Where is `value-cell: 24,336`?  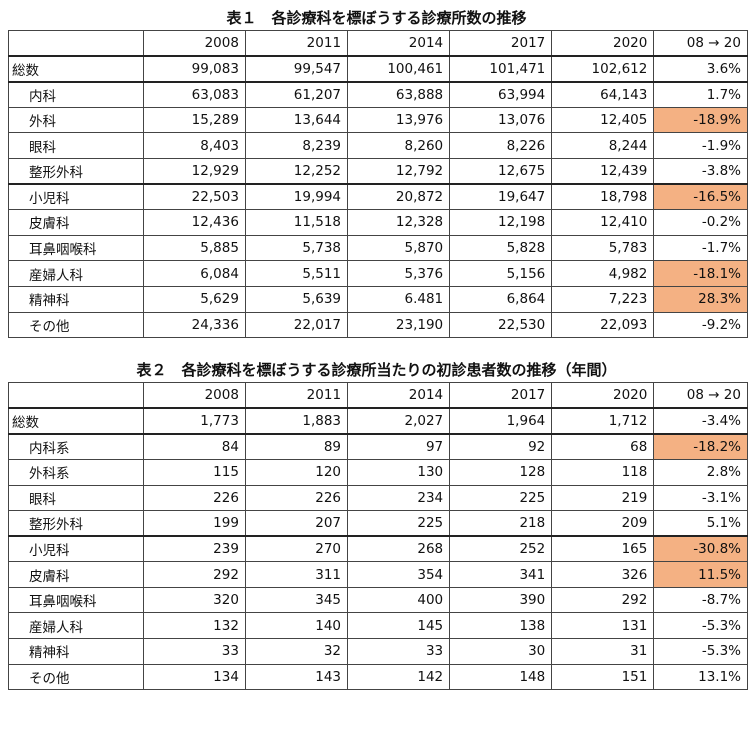
value-cell: 24,336 is located at coordinates (194, 325).